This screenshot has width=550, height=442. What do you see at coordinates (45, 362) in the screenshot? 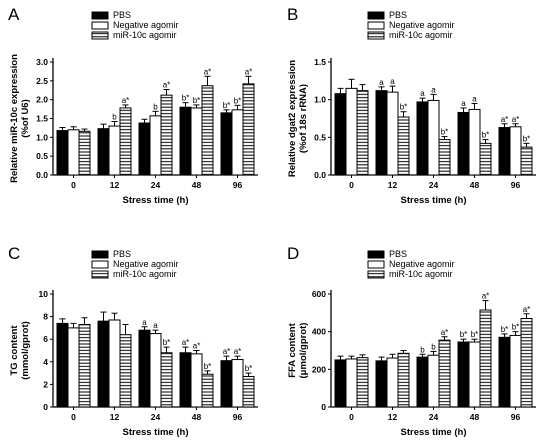
I see `y-tick-label: 4` at bounding box center [45, 362].